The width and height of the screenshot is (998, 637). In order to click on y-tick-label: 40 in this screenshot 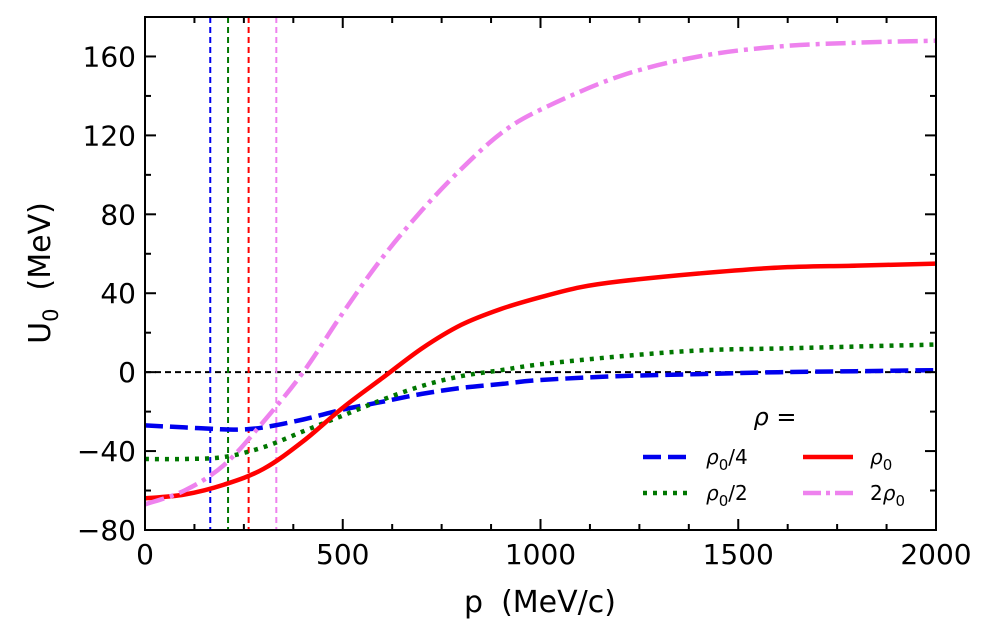, I will do `click(118, 293)`.